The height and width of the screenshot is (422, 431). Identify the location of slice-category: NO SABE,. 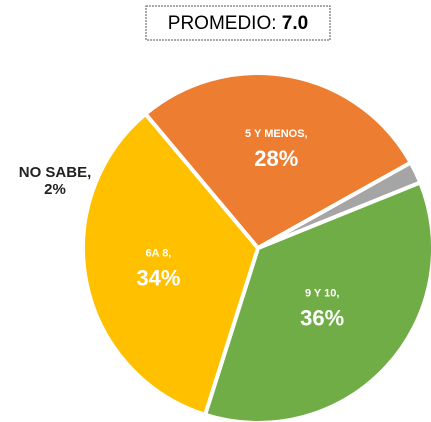
(55, 172).